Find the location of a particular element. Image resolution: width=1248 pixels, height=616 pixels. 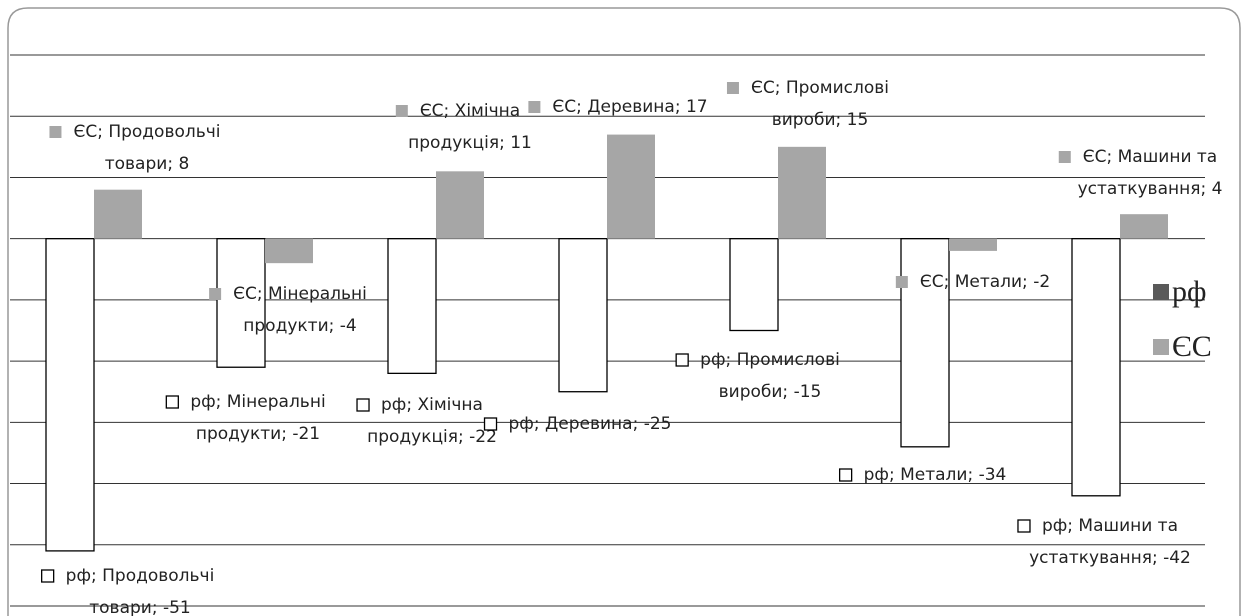

data-label: ЄС; Хімічна is located at coordinates (470, 111).